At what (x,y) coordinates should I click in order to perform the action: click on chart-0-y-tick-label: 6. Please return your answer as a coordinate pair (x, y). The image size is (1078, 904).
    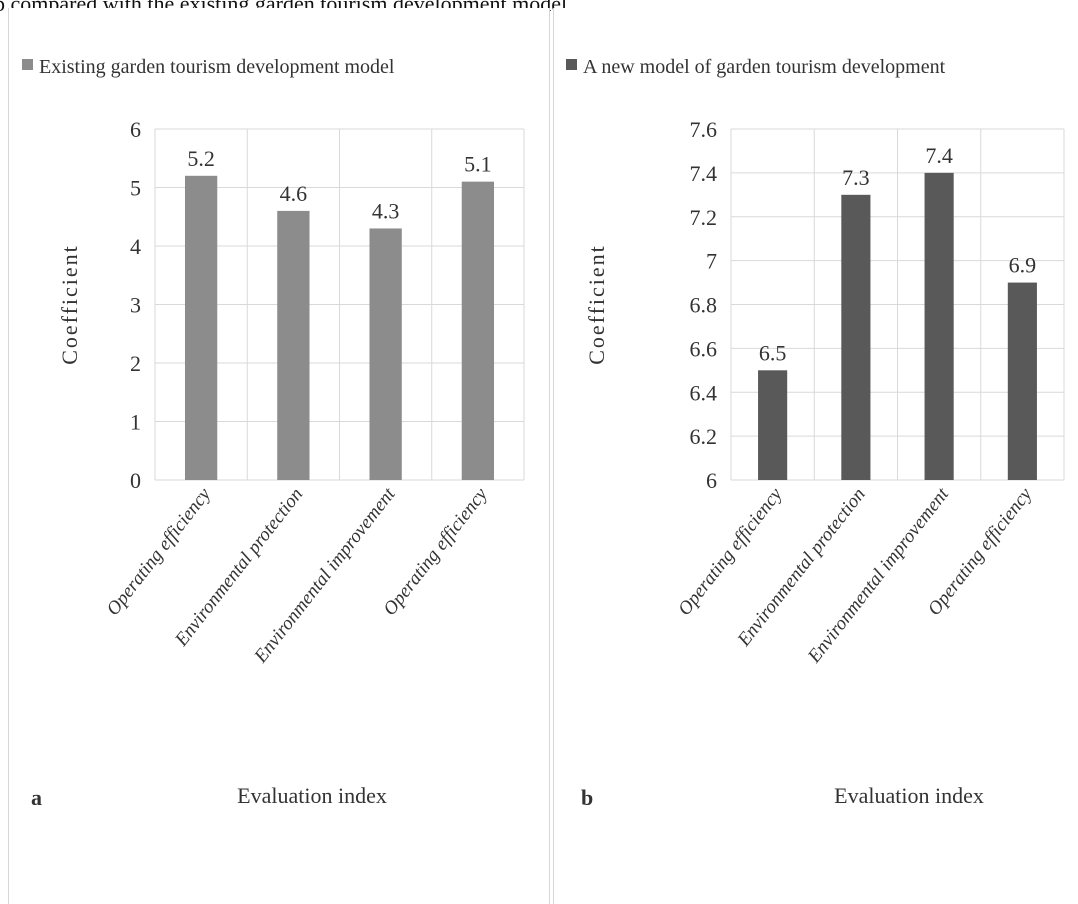
    Looking at the image, I should click on (135, 129).